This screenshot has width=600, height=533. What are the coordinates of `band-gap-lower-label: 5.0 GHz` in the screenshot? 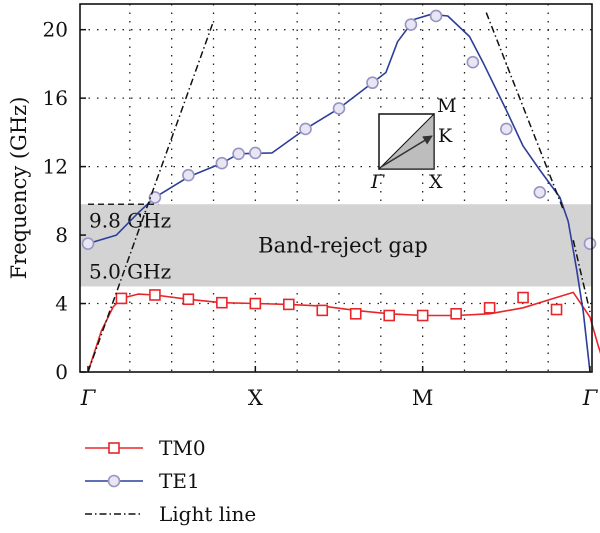 It's located at (130, 271).